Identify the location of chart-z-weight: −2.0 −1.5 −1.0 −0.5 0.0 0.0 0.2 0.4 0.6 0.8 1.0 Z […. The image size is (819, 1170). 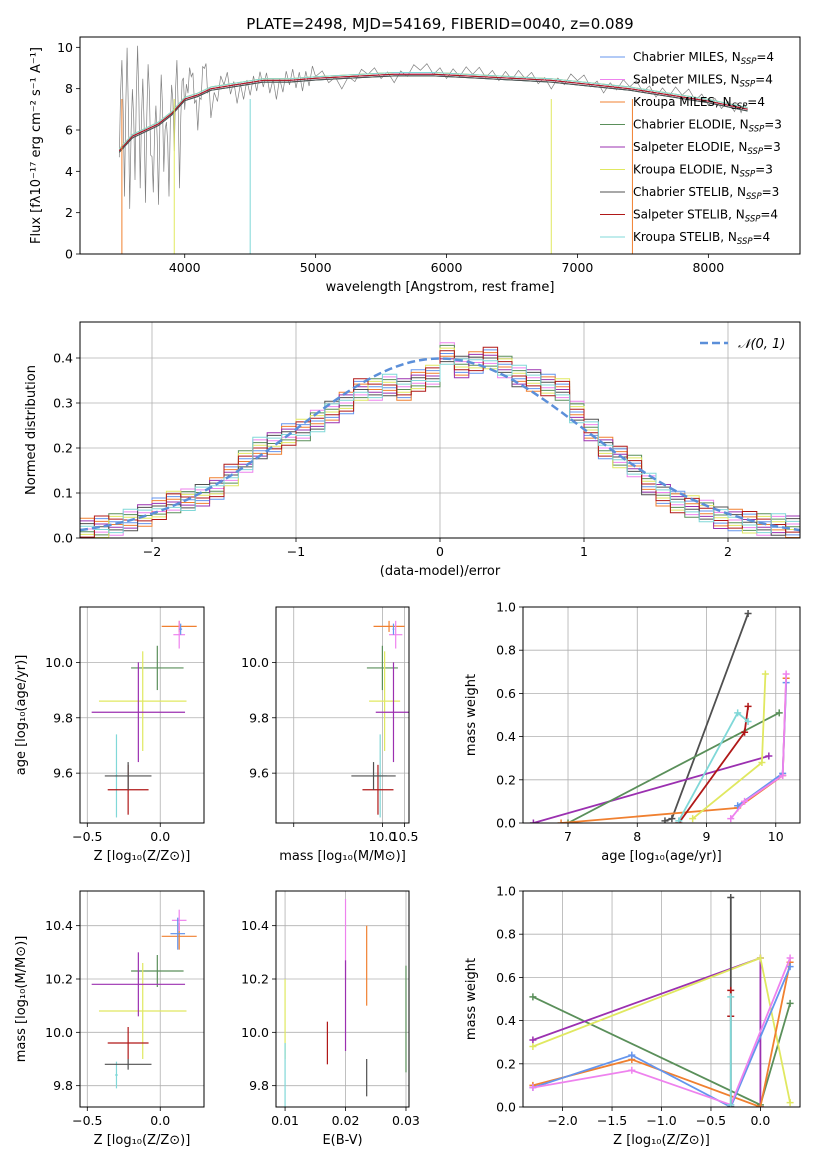
(632, 1016).